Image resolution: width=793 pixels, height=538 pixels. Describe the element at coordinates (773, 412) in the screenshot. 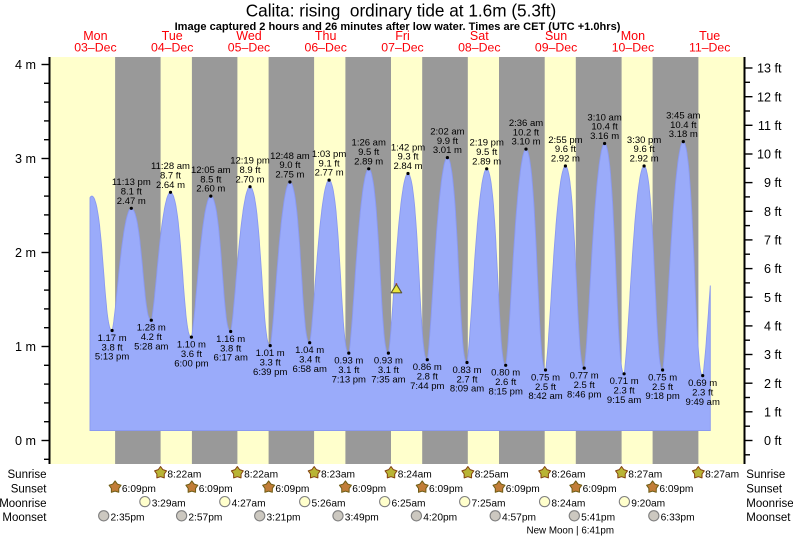

I see `svg-text: 1 ft` at that location.